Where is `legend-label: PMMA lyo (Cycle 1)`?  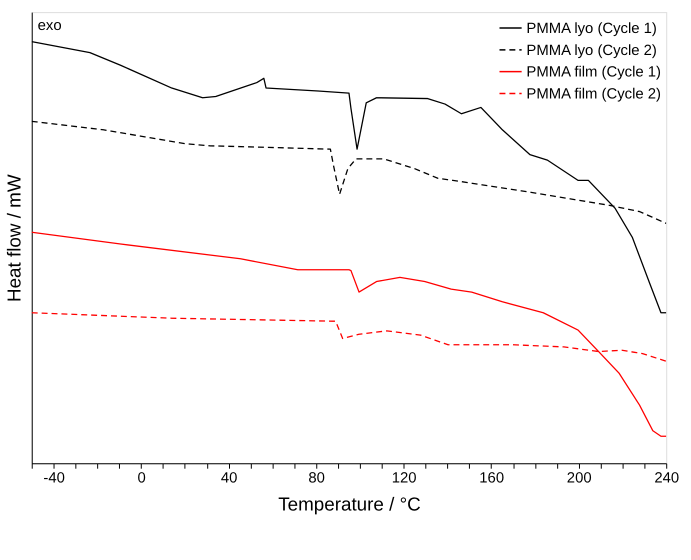 legend-label: PMMA lyo (Cycle 1) is located at coordinates (591, 28).